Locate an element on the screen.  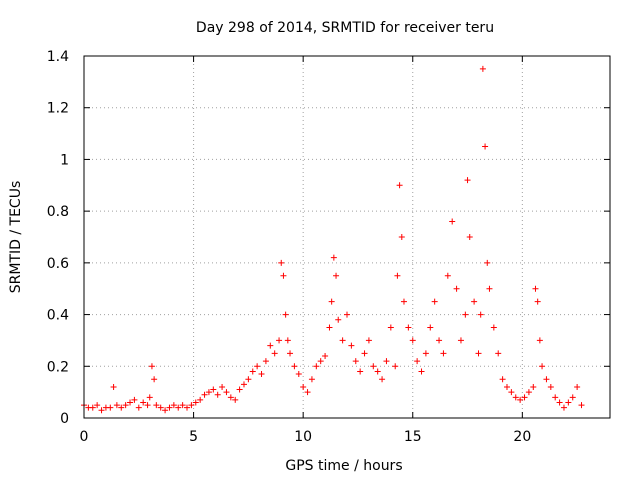
x-tick-label: 0 is located at coordinates (84, 437).